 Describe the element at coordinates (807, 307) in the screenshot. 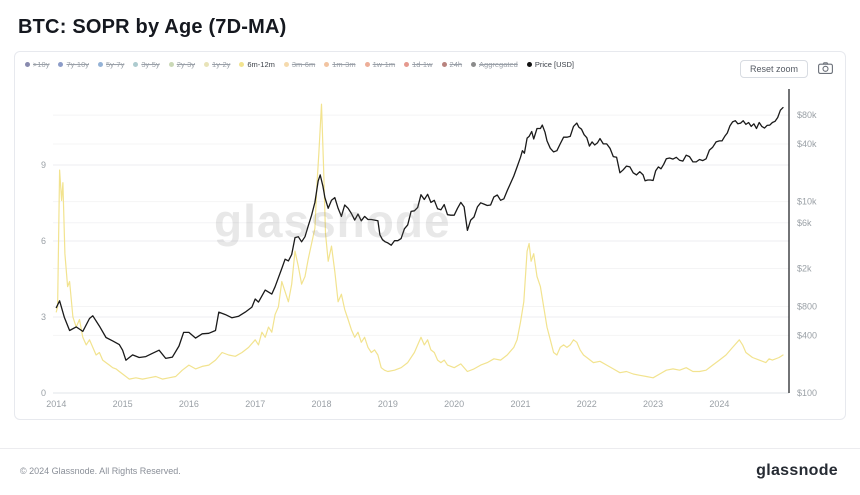

I see `y-right-tick: $800` at that location.